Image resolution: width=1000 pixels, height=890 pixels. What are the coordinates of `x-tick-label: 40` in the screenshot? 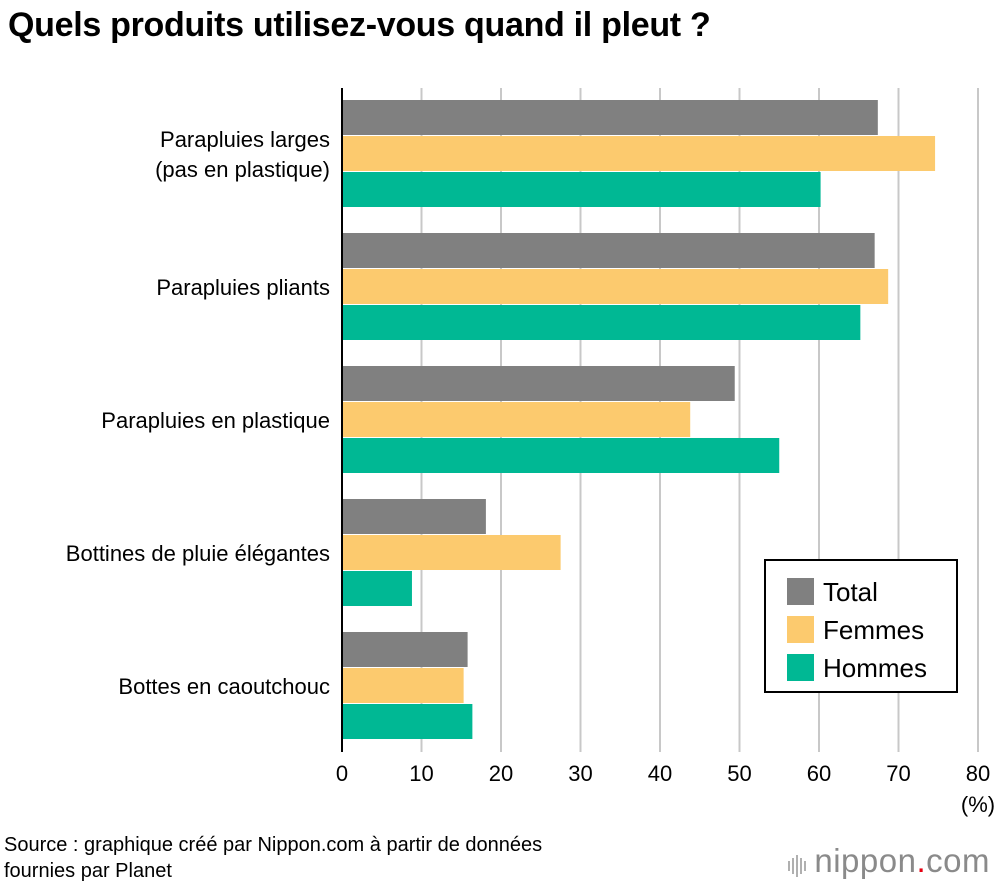 It's located at (660, 773).